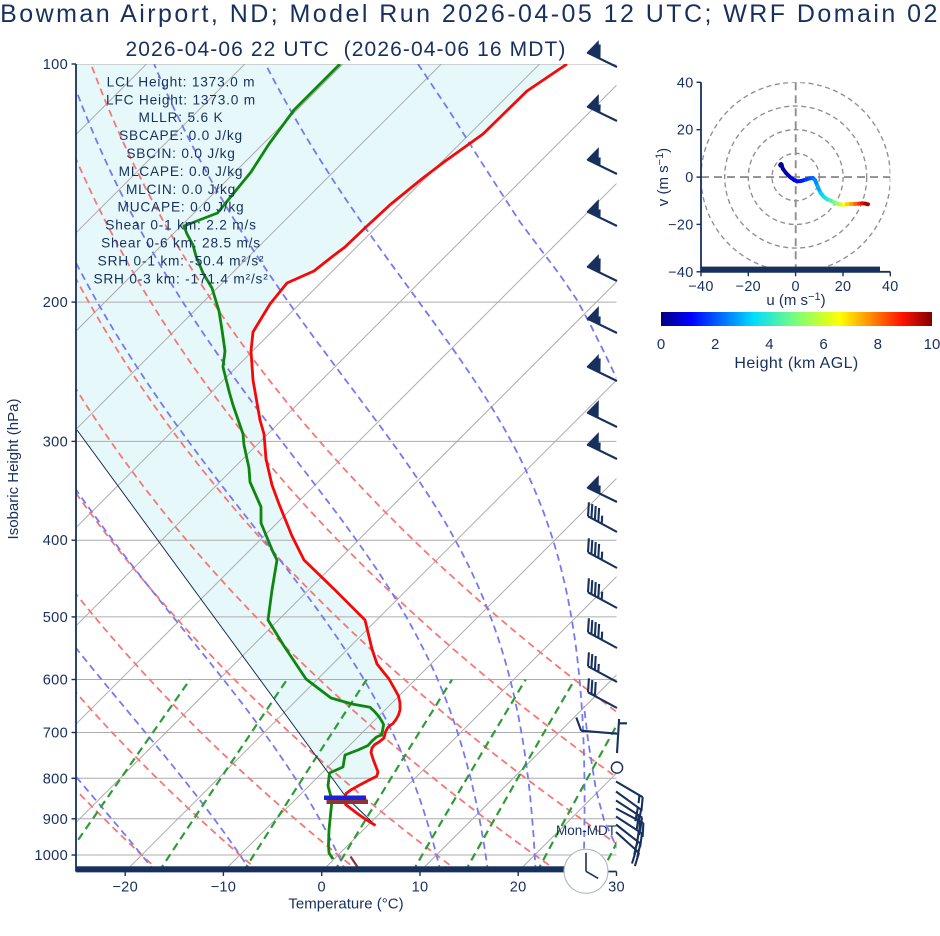 The width and height of the screenshot is (940, 936). What do you see at coordinates (586, 830) in the screenshot?
I see `svg-text: Mon-MDT` at bounding box center [586, 830].